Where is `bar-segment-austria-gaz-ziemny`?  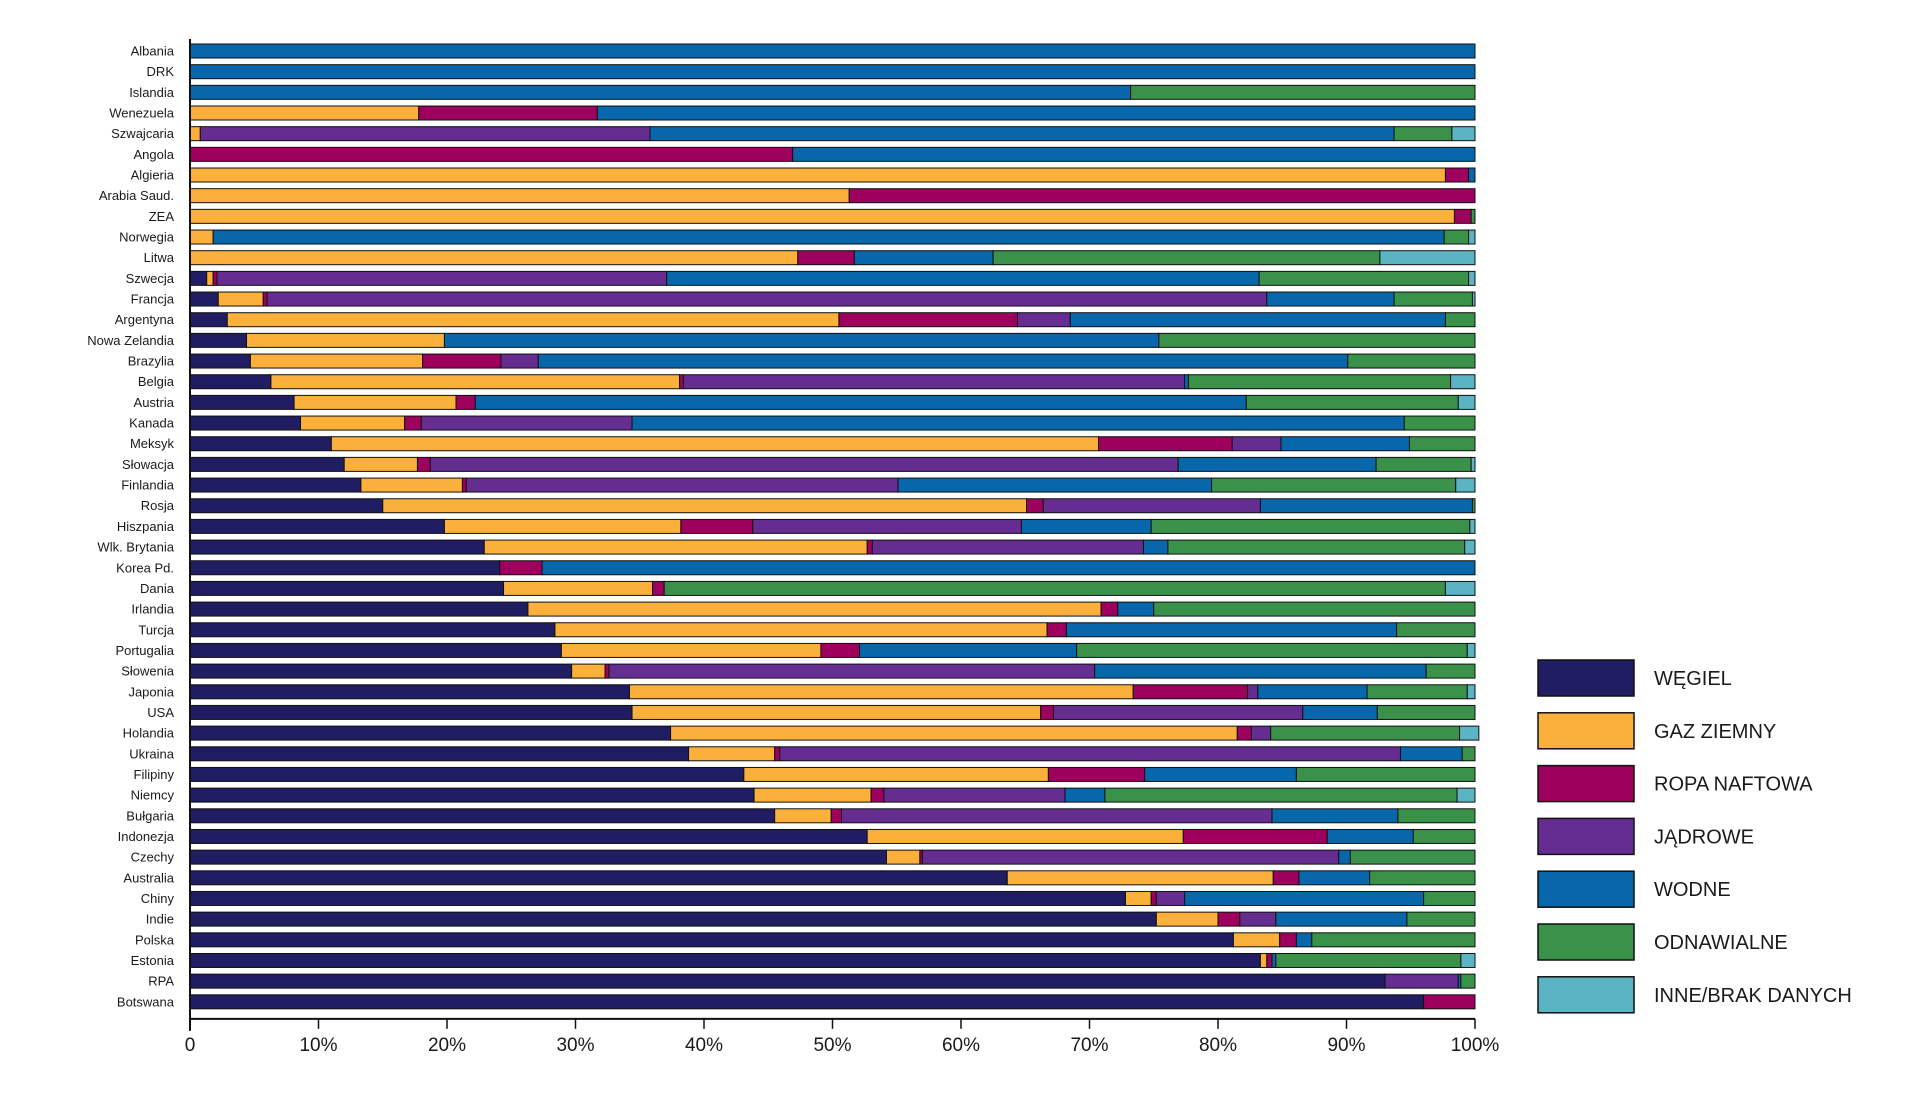 bar-segment-austria-gaz-ziemny is located at coordinates (375, 402).